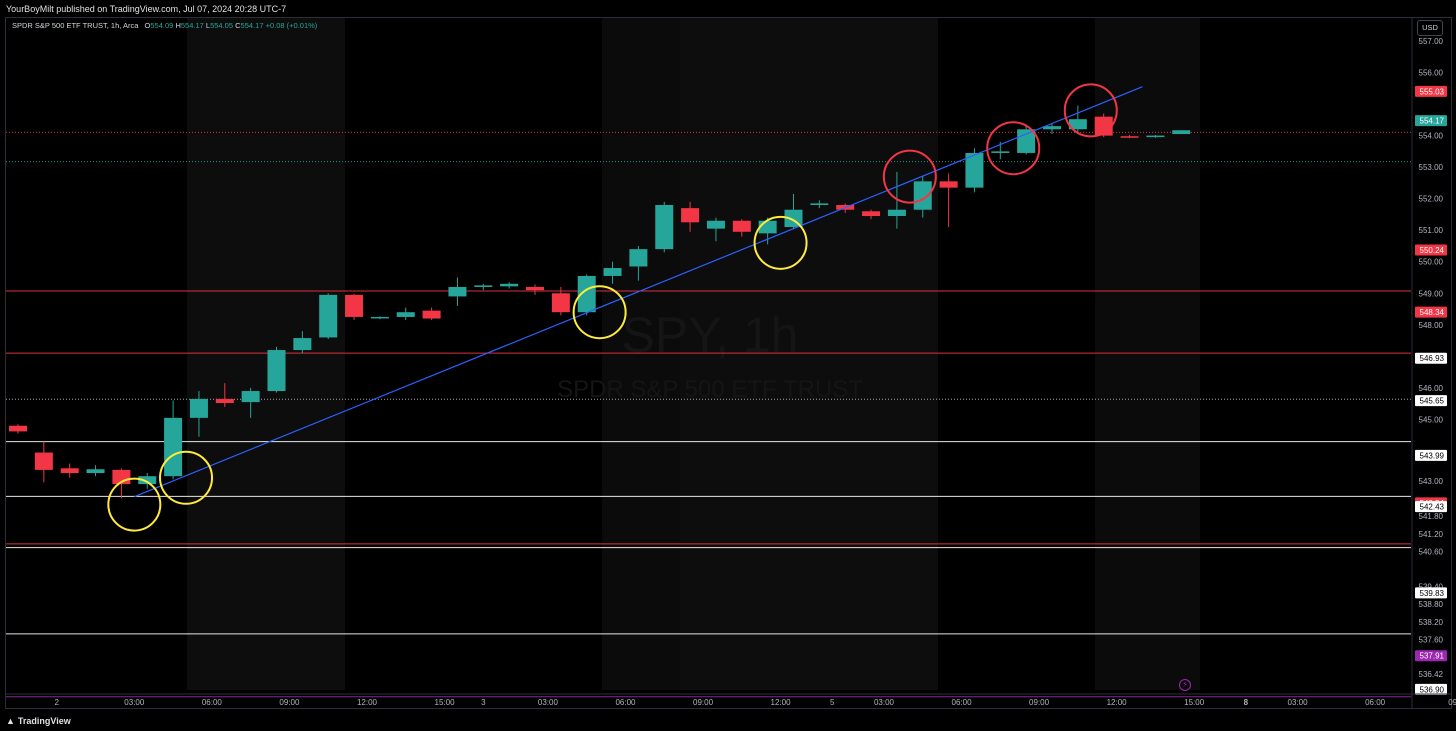 Image resolution: width=1456 pixels, height=731 pixels. Describe the element at coordinates (1431, 639) in the screenshot. I see `price-tick-label: 537.60` at that location.